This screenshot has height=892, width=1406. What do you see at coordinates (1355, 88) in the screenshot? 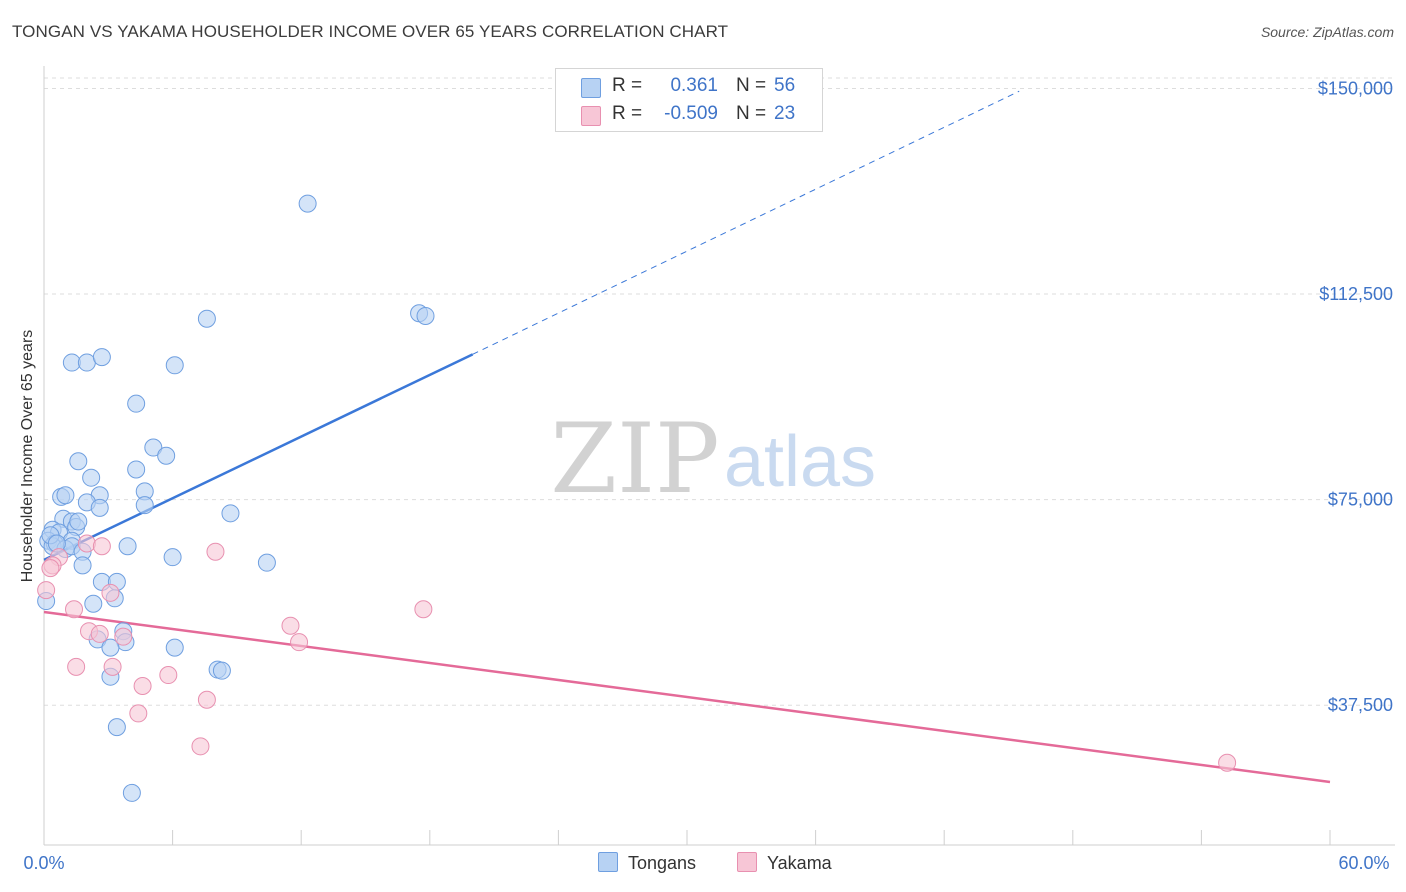
I see `y-tick-label: $150,000` at bounding box center [1355, 88].